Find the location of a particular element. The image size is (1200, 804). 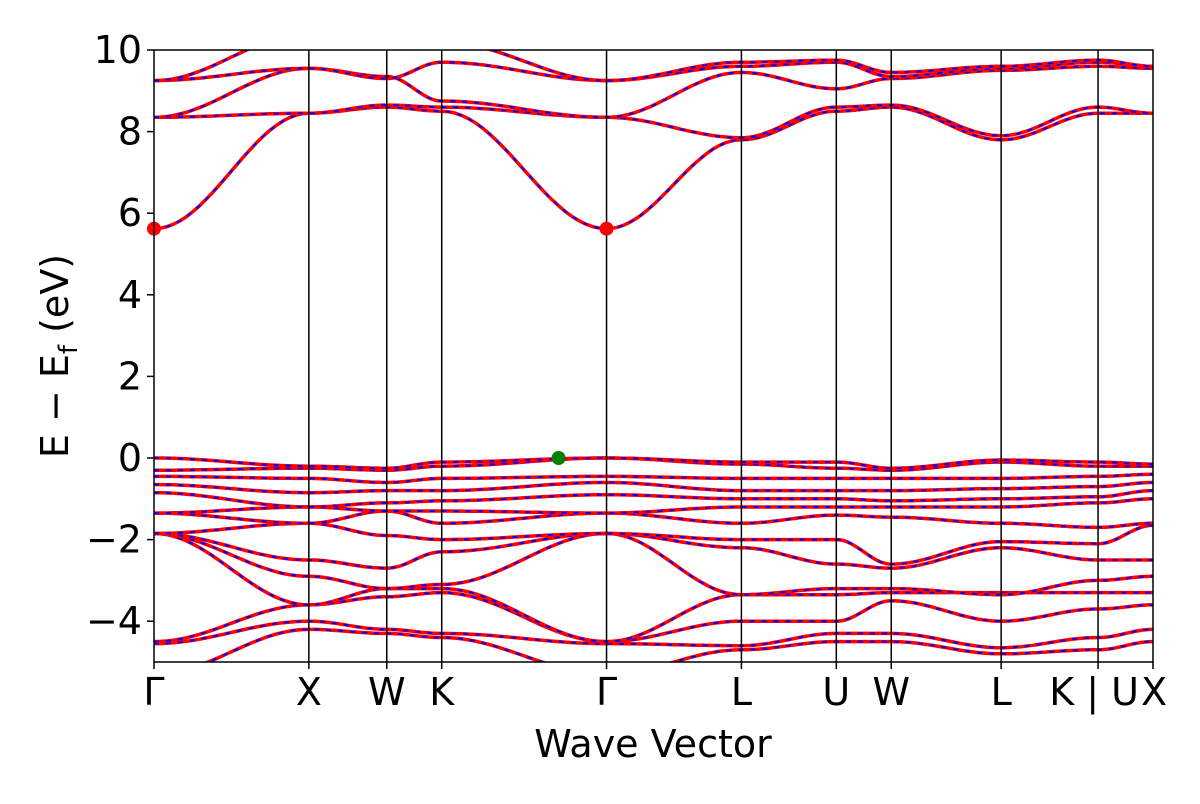

y-axis-label: E − Ef (eV) is located at coordinates (58, 356).